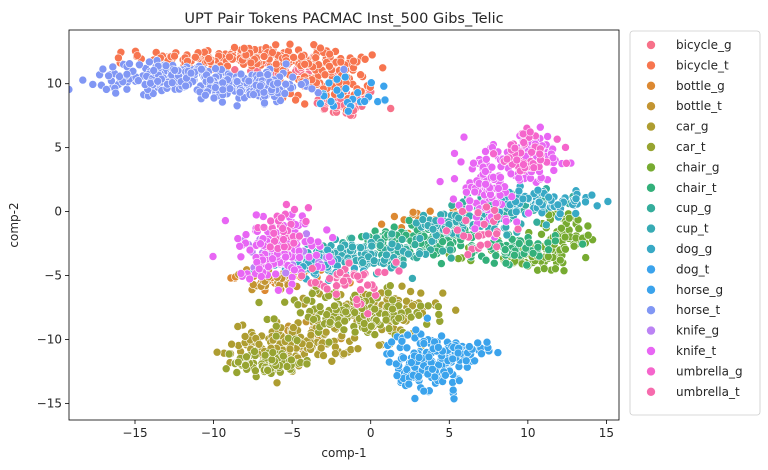  What do you see at coordinates (696, 351) in the screenshot?
I see `legend-label: knife_t` at bounding box center [696, 351].